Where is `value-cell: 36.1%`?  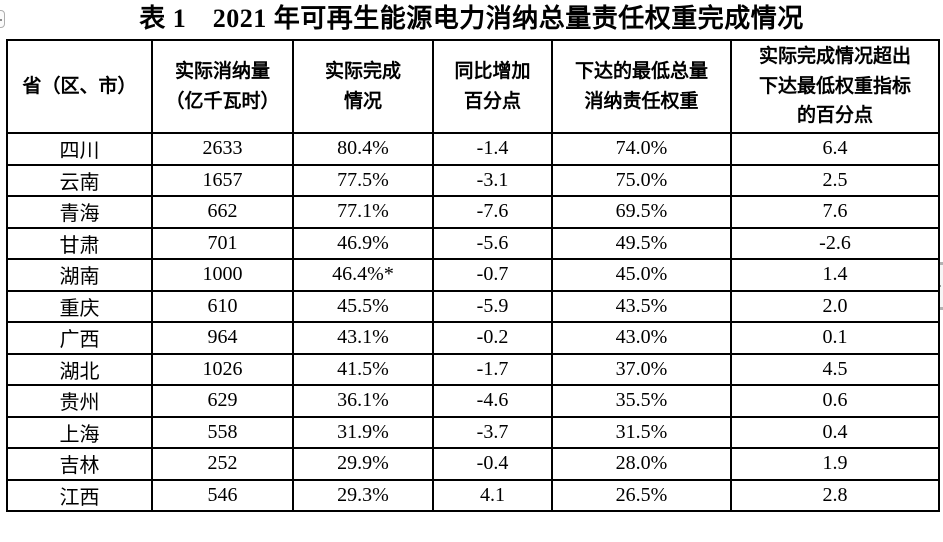 value-cell: 36.1% is located at coordinates (363, 401).